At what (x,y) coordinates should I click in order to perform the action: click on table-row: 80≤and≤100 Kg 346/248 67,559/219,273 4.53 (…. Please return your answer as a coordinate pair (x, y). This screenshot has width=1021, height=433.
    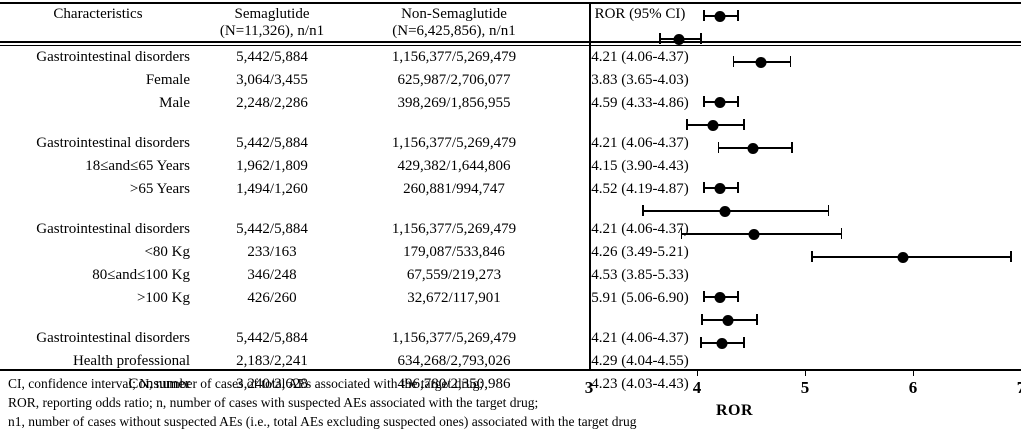
    Looking at the image, I should click on (510, 275).